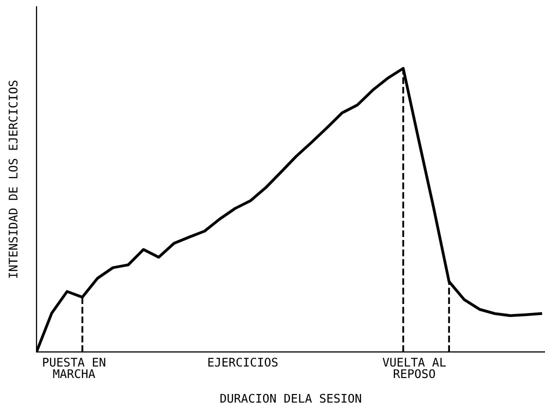 Image resolution: width=545 pixels, height=404 pixels. Describe the element at coordinates (414, 368) in the screenshot. I see `text: VUELTA AL REPOSO` at that location.